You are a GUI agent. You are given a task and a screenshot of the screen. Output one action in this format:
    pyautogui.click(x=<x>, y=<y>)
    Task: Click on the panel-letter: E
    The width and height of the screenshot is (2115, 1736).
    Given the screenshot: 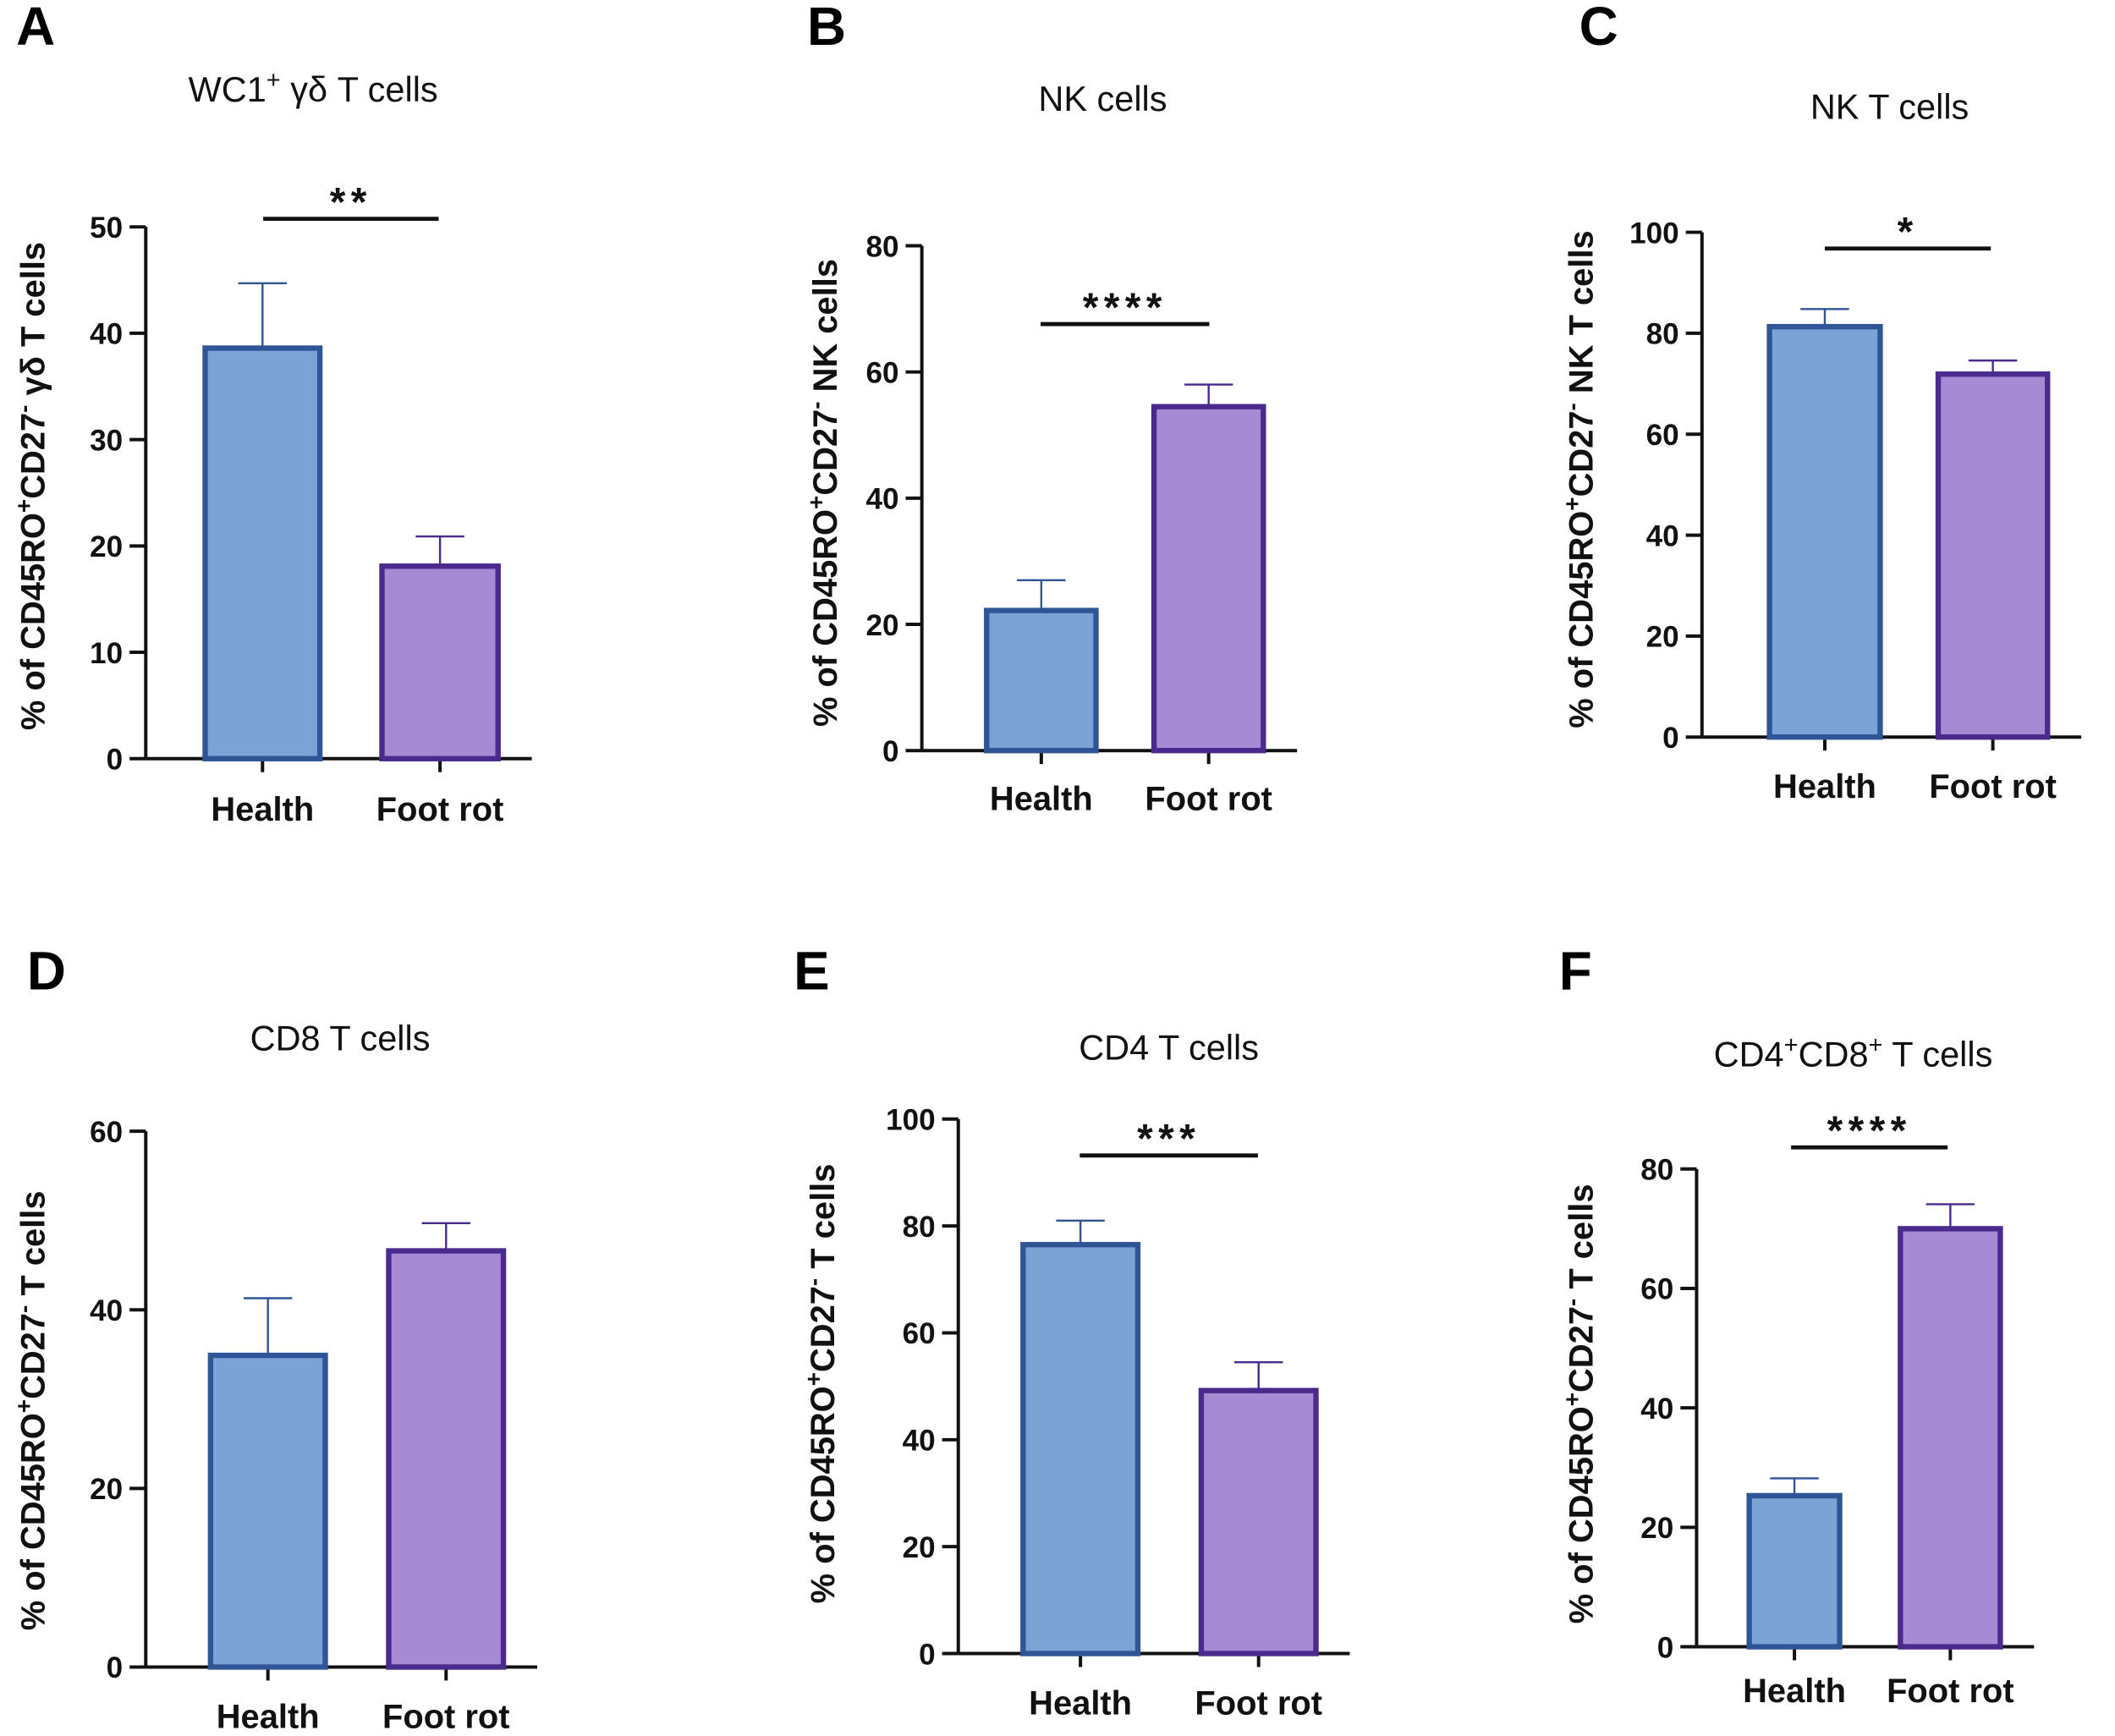 What is the action you would take?
    pyautogui.click(x=812, y=971)
    